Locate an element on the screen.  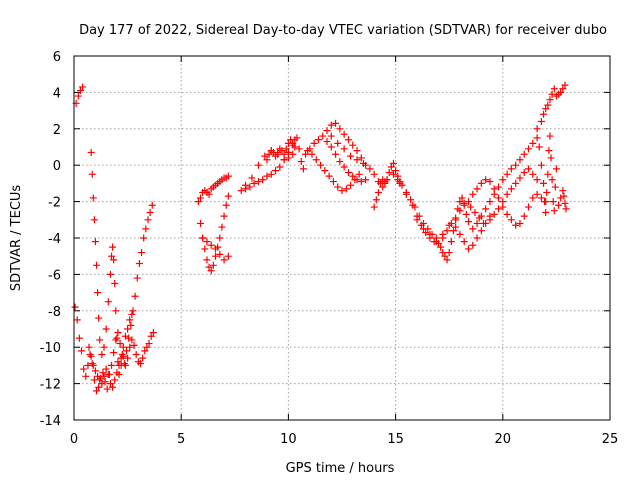
x-tick-label: 10 is located at coordinates (288, 439).